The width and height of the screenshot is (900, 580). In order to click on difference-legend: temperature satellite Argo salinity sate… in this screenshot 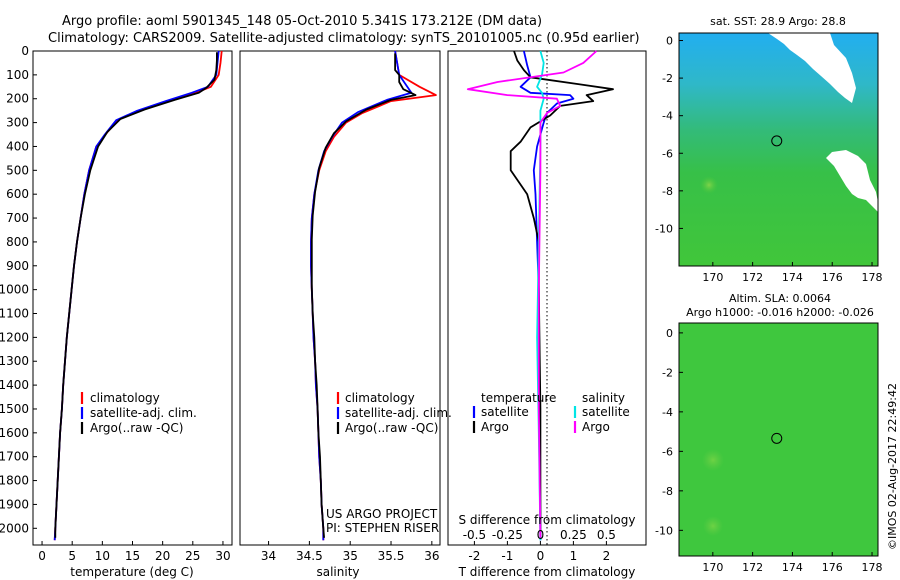, I will do `click(551, 412)`.